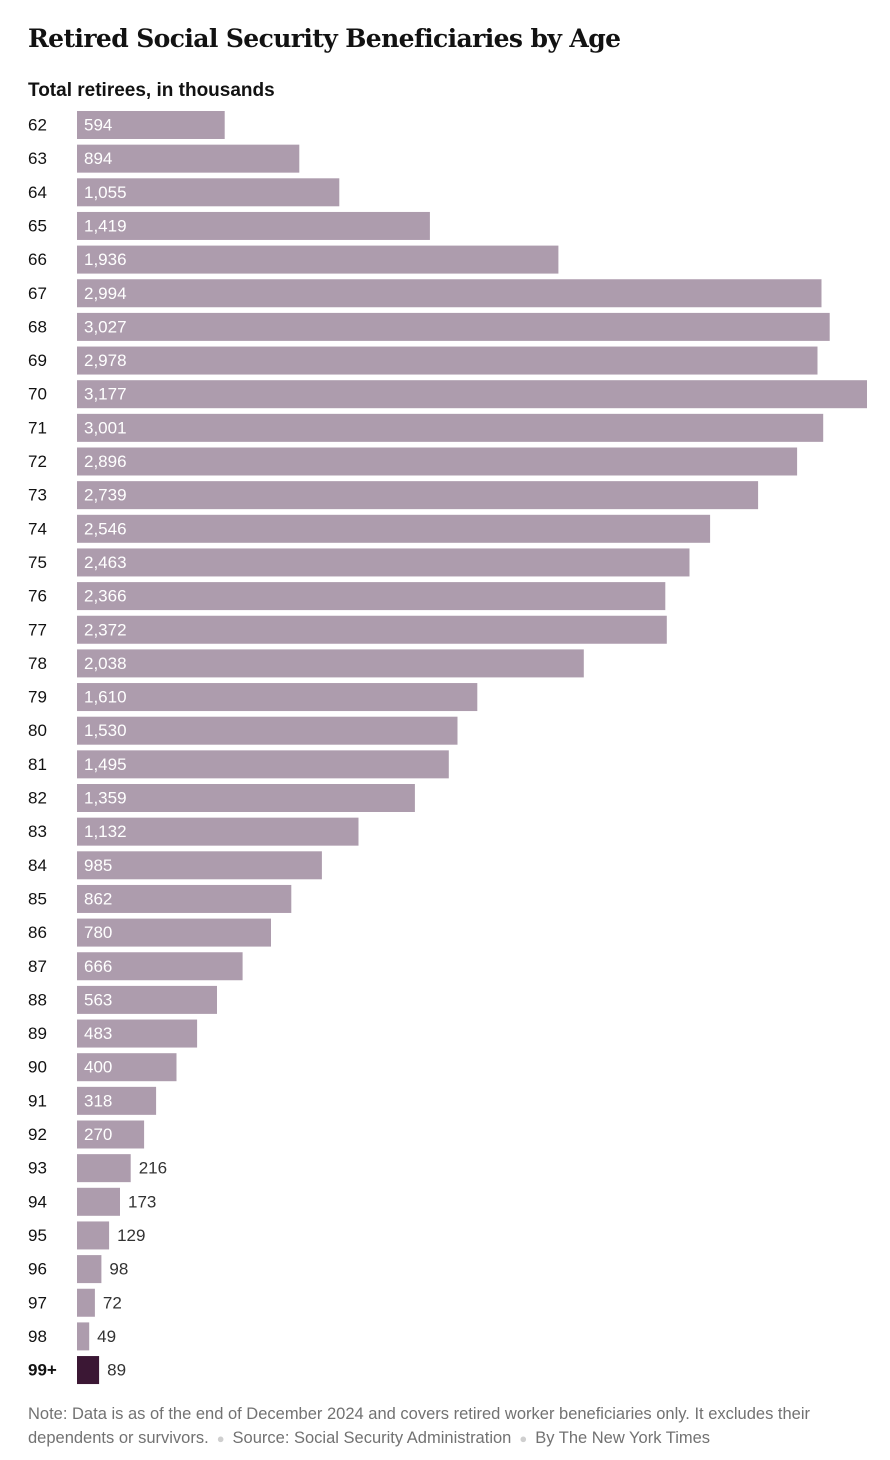 The image size is (890, 1460). Describe the element at coordinates (131, 1235) in the screenshot. I see `value-label: 129` at that location.